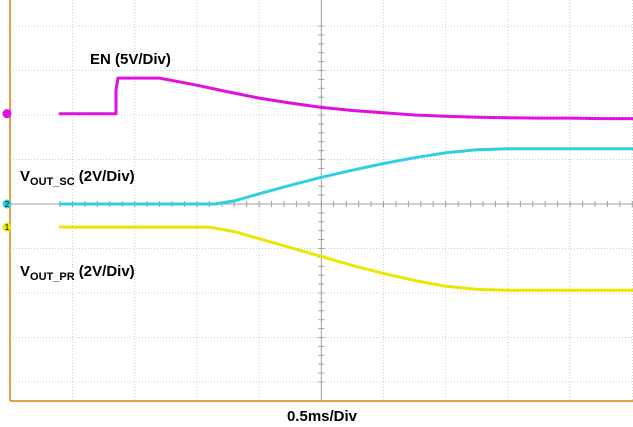 The image size is (633, 427). What do you see at coordinates (345, 176) in the screenshot?
I see `series-line-v-out-sc` at bounding box center [345, 176].